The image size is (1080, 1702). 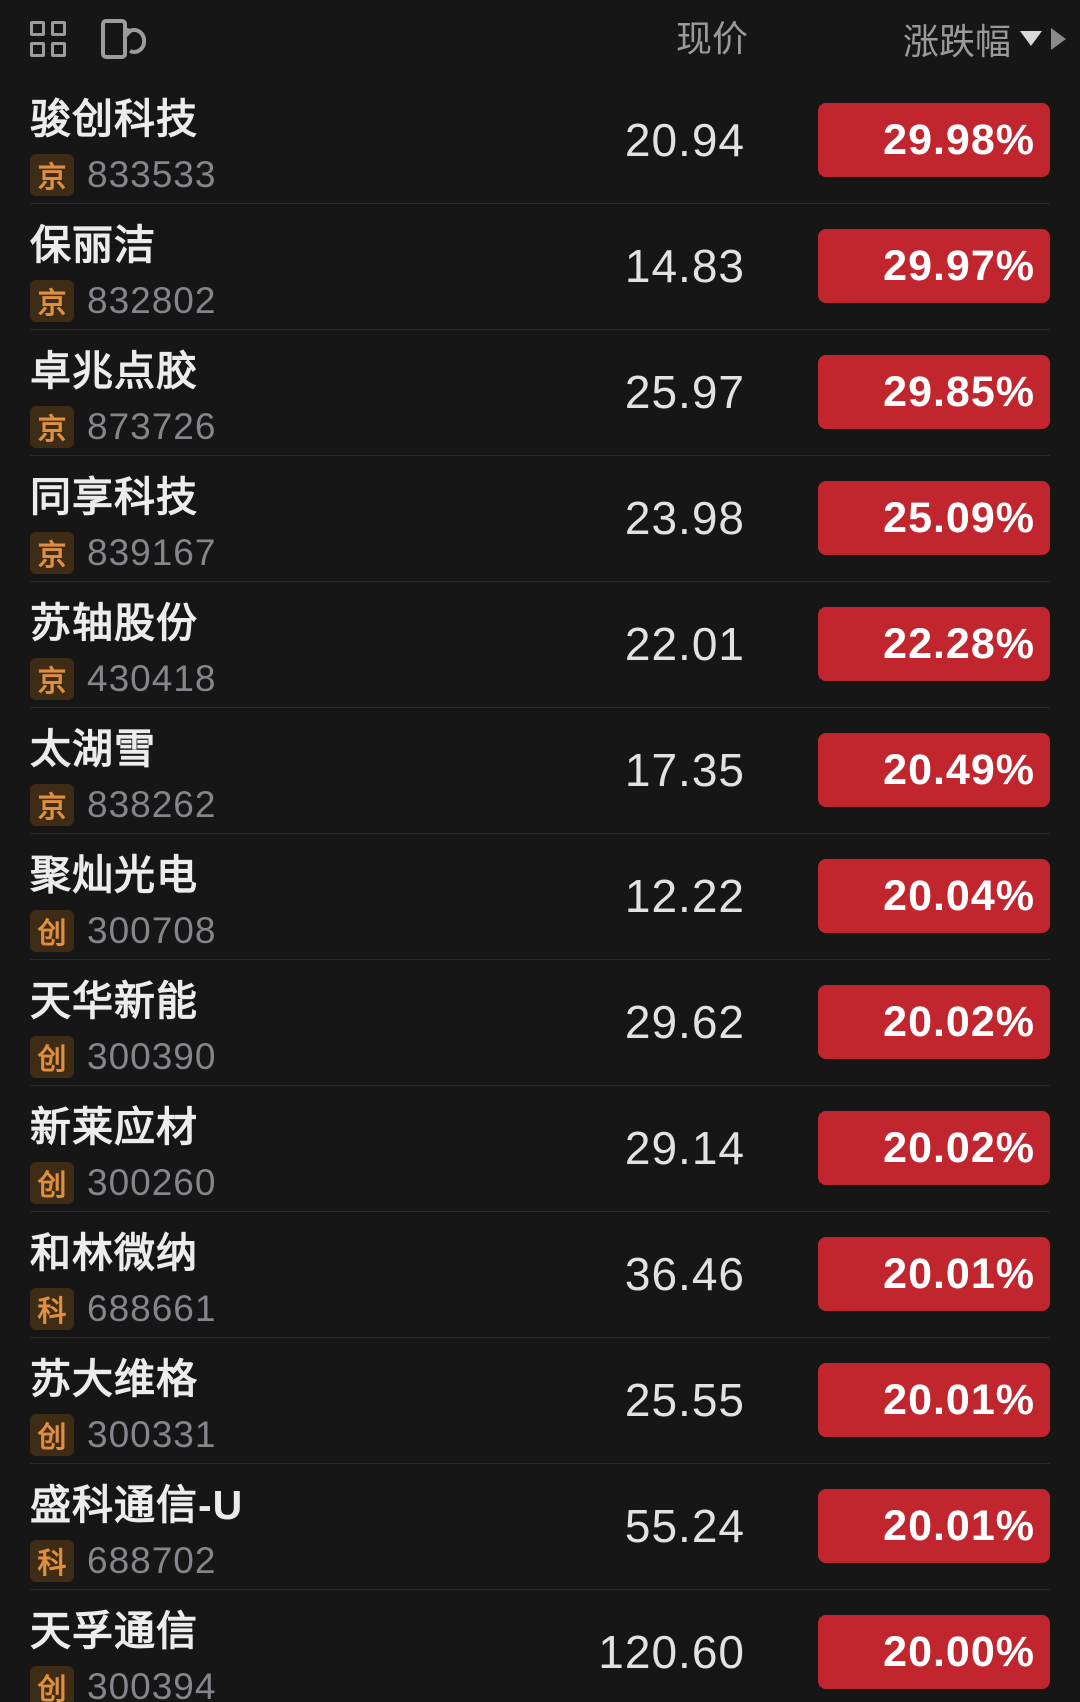 I want to click on current-price: 25.97, so click(x=684, y=392).